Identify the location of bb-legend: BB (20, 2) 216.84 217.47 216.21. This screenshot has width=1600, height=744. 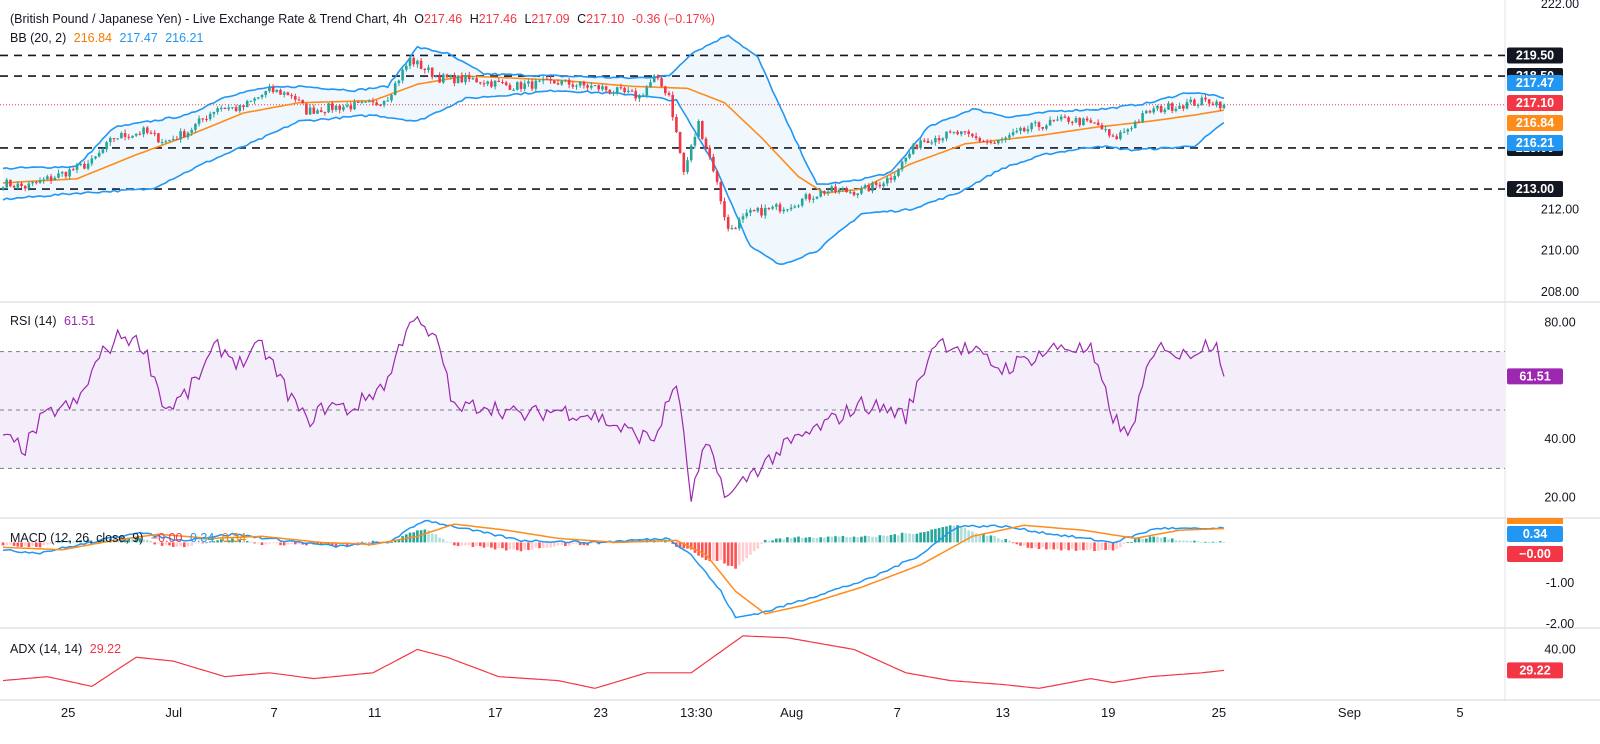
(108, 38).